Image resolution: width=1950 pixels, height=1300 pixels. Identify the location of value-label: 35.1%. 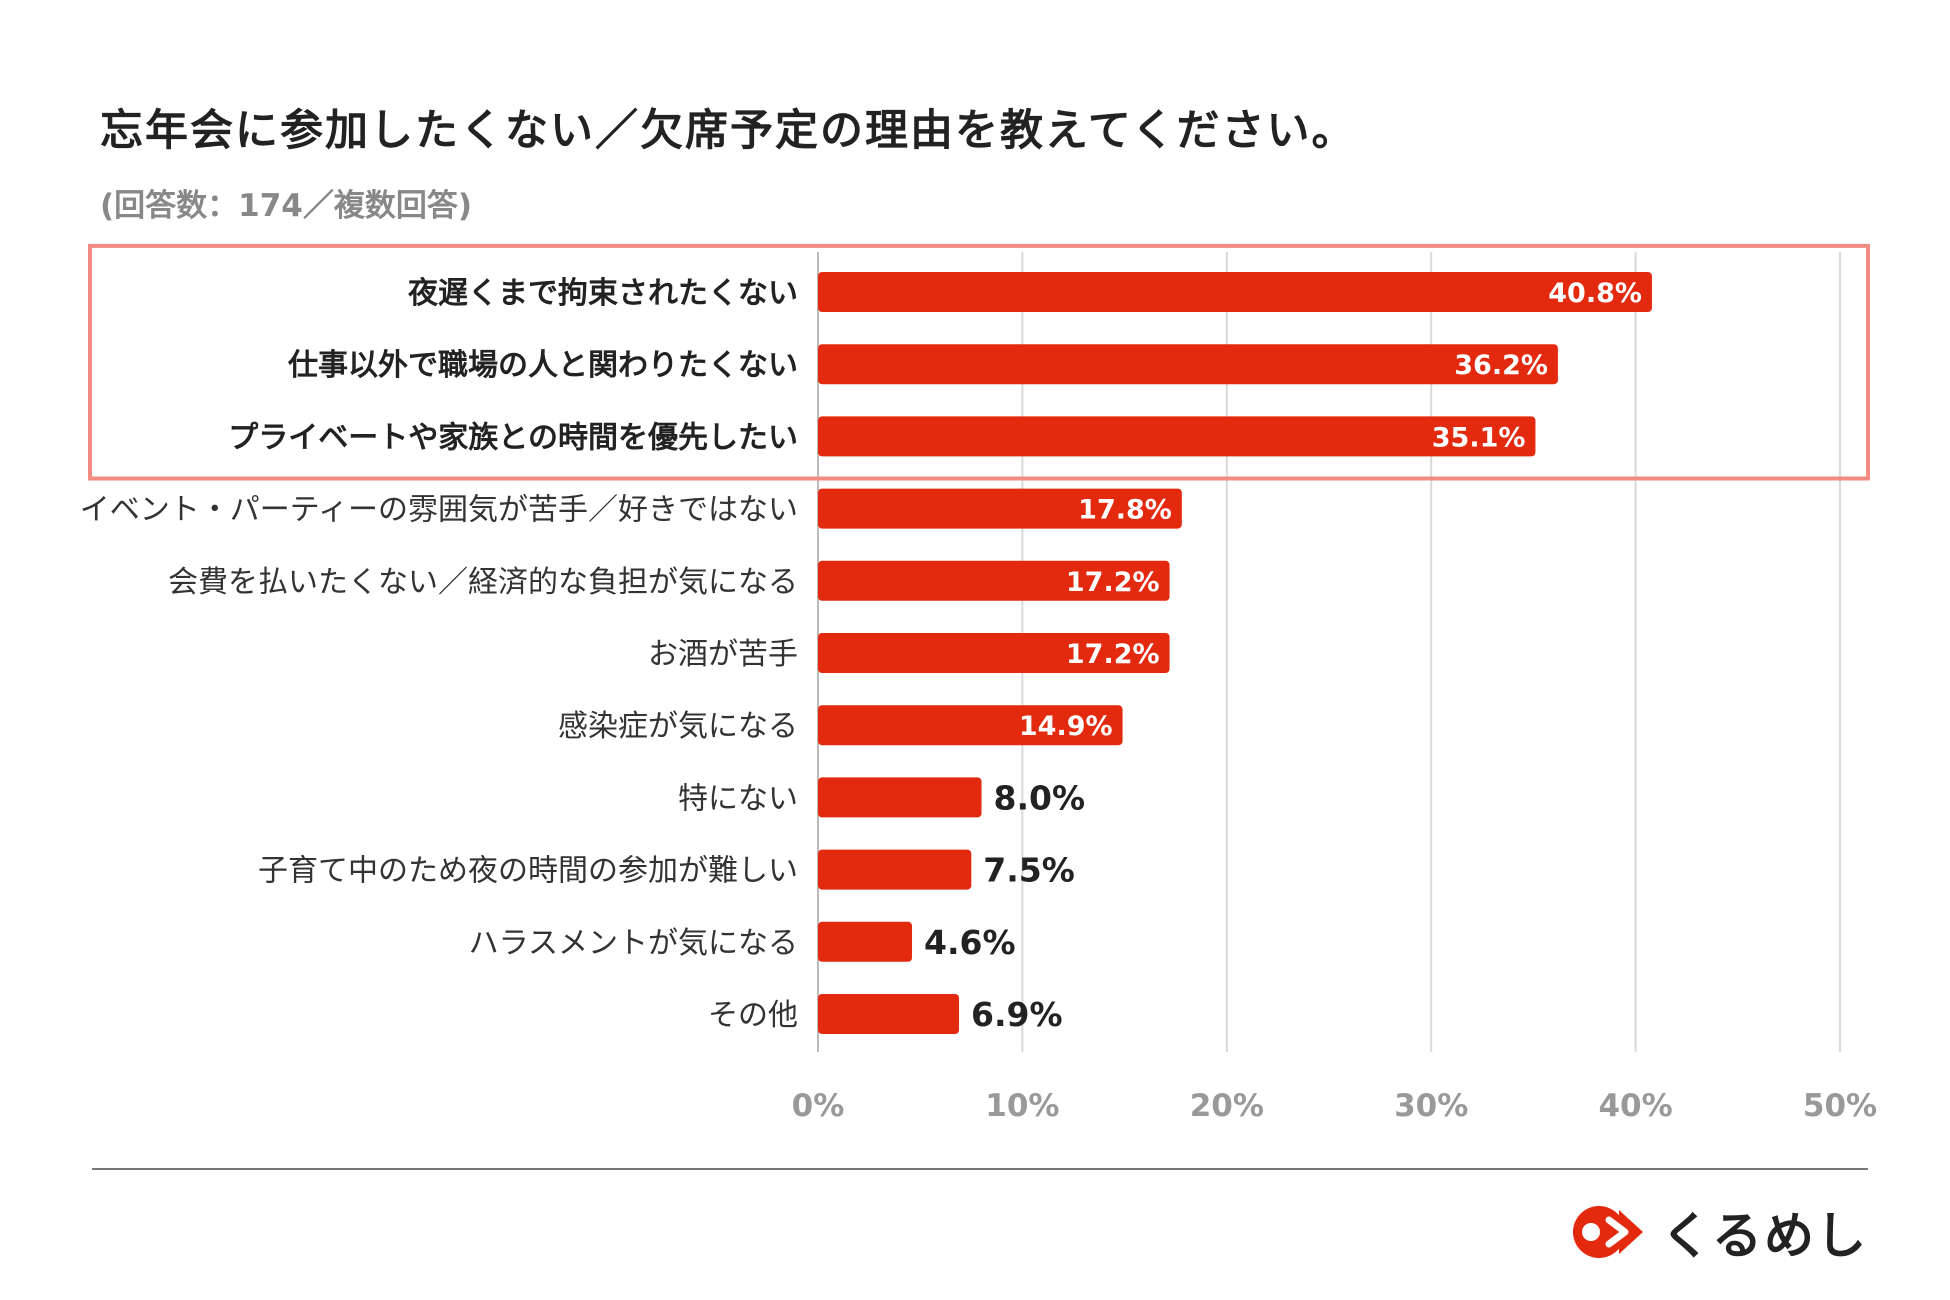
(1479, 437).